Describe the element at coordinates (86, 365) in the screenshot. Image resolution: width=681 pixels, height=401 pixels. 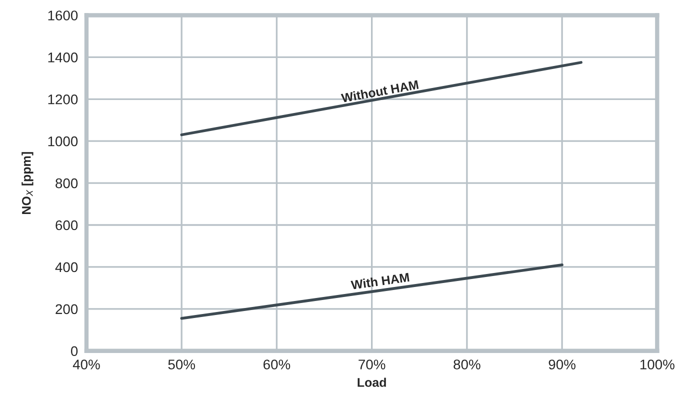
I see `x-tick-label: 40%` at that location.